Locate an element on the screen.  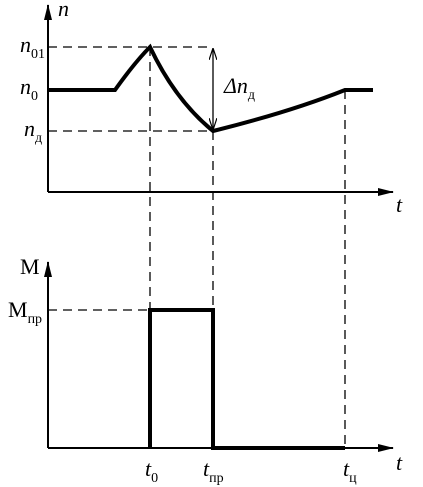
label: tпр is located at coordinates (213, 471).